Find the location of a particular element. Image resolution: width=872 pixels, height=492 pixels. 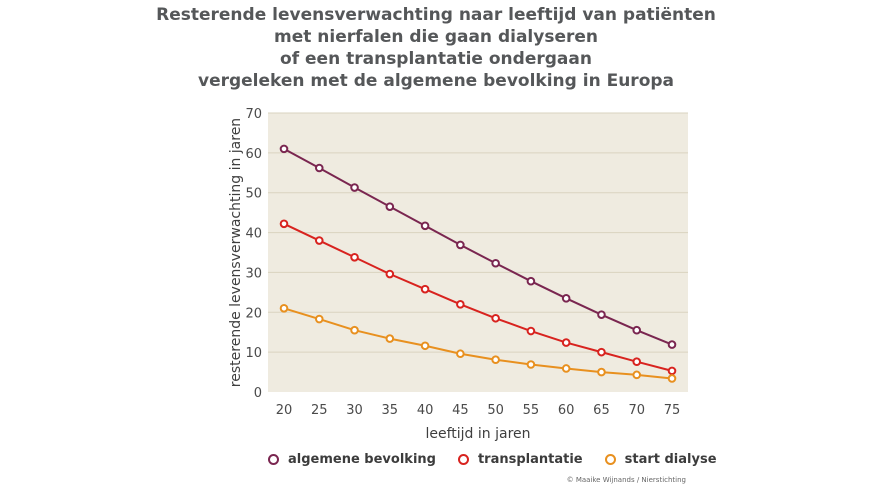

x-tick-label: 75 is located at coordinates (672, 410).